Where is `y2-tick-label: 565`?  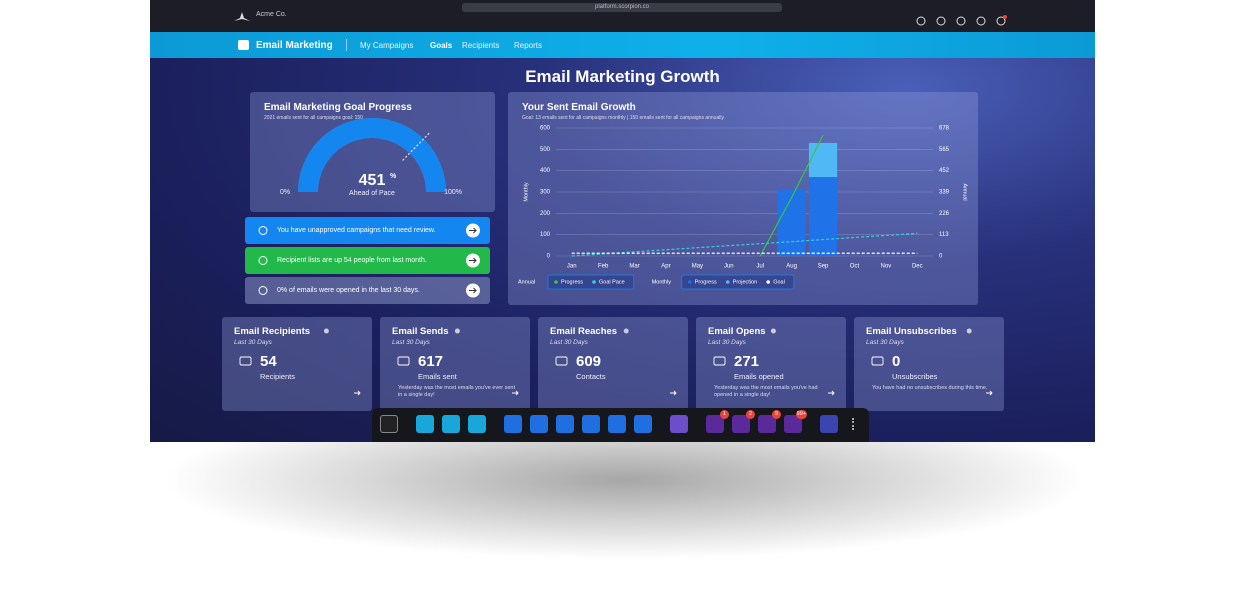
y2-tick-label: 565 is located at coordinates (944, 150).